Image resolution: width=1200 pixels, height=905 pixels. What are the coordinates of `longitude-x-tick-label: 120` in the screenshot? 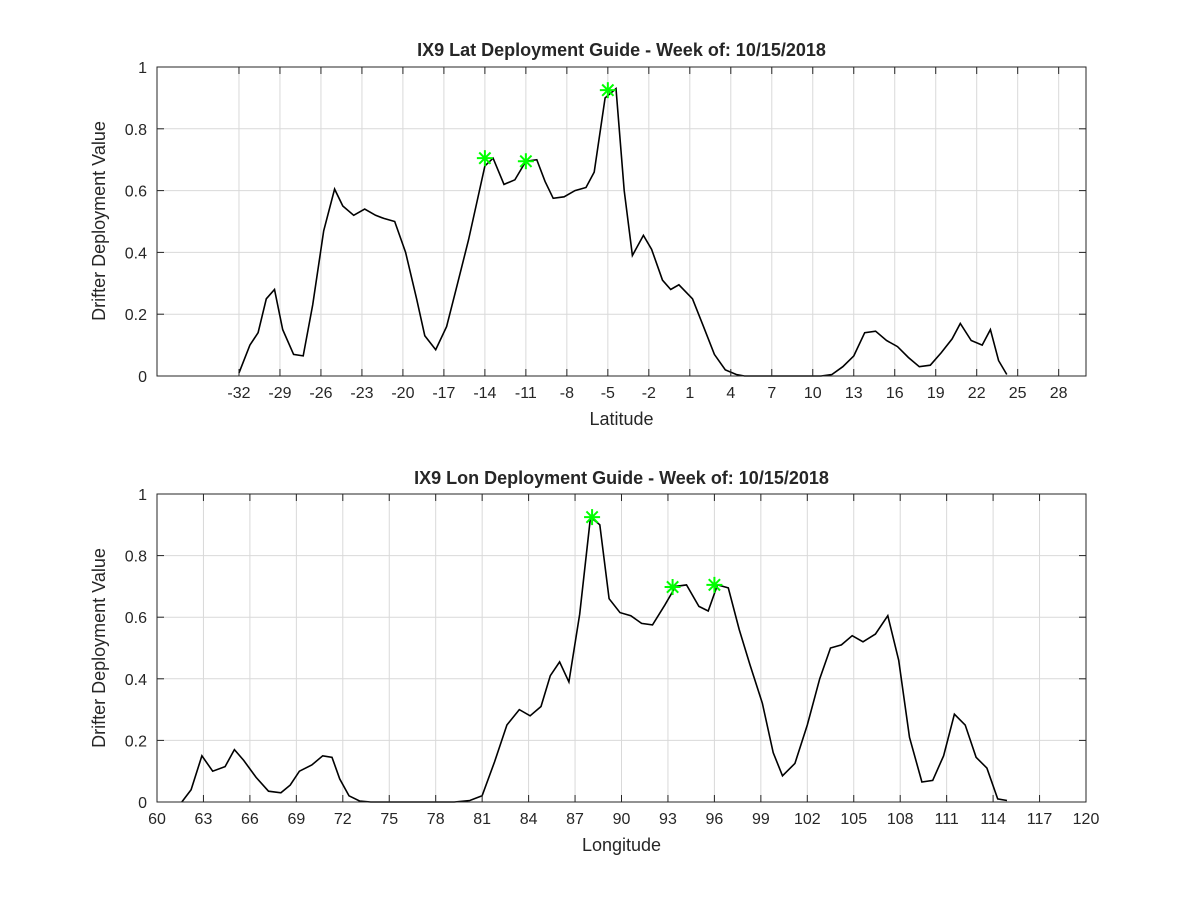 It's located at (1086, 819).